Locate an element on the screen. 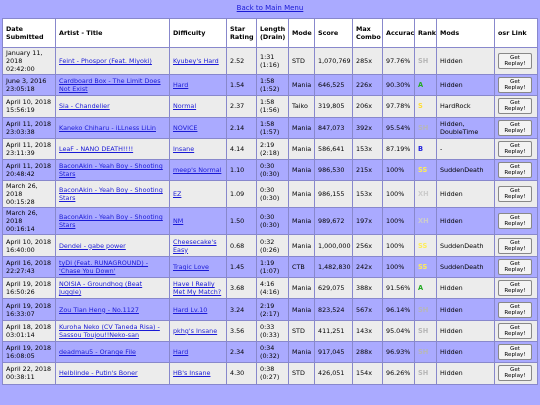 The image size is (540, 405). difficulty-cell: pkhg's Insane is located at coordinates (198, 330).